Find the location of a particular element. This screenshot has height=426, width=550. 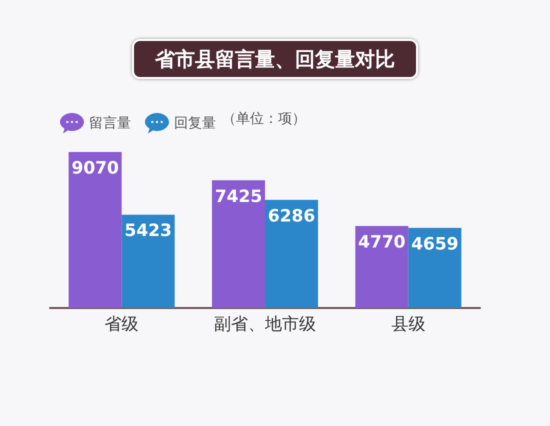

legend-label: 回复量 is located at coordinates (195, 123).